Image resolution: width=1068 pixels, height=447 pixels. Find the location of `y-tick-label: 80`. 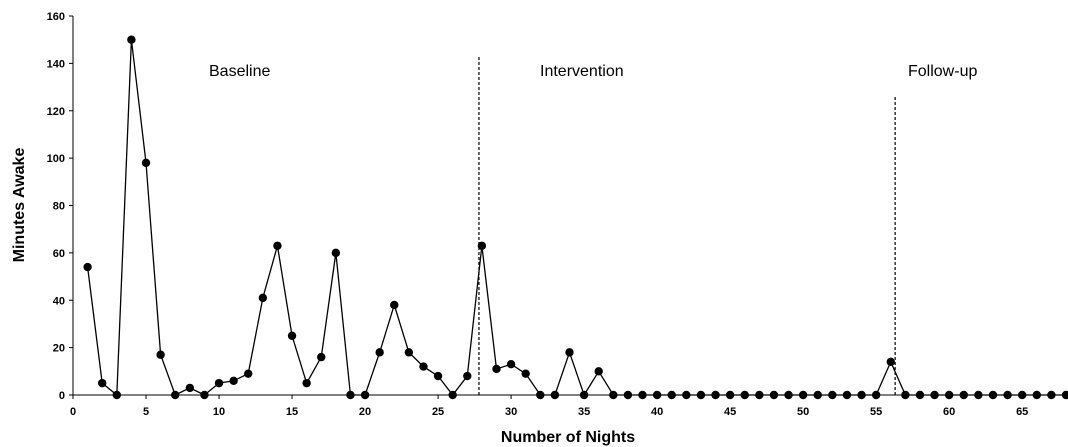

y-tick-label: 80 is located at coordinates (59, 207).